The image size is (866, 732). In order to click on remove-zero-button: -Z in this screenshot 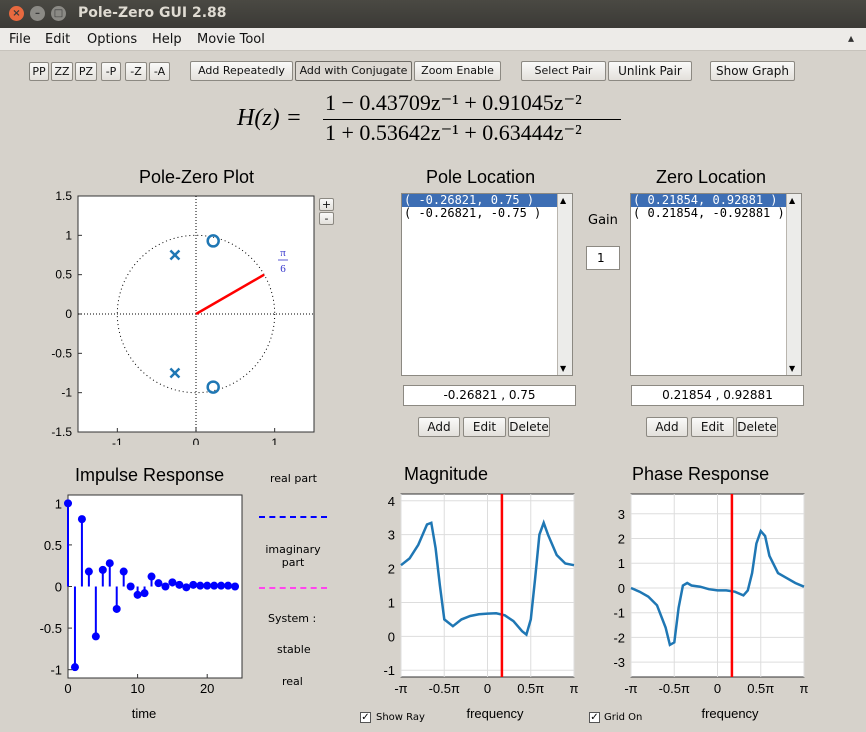, I will do `click(136, 71)`.